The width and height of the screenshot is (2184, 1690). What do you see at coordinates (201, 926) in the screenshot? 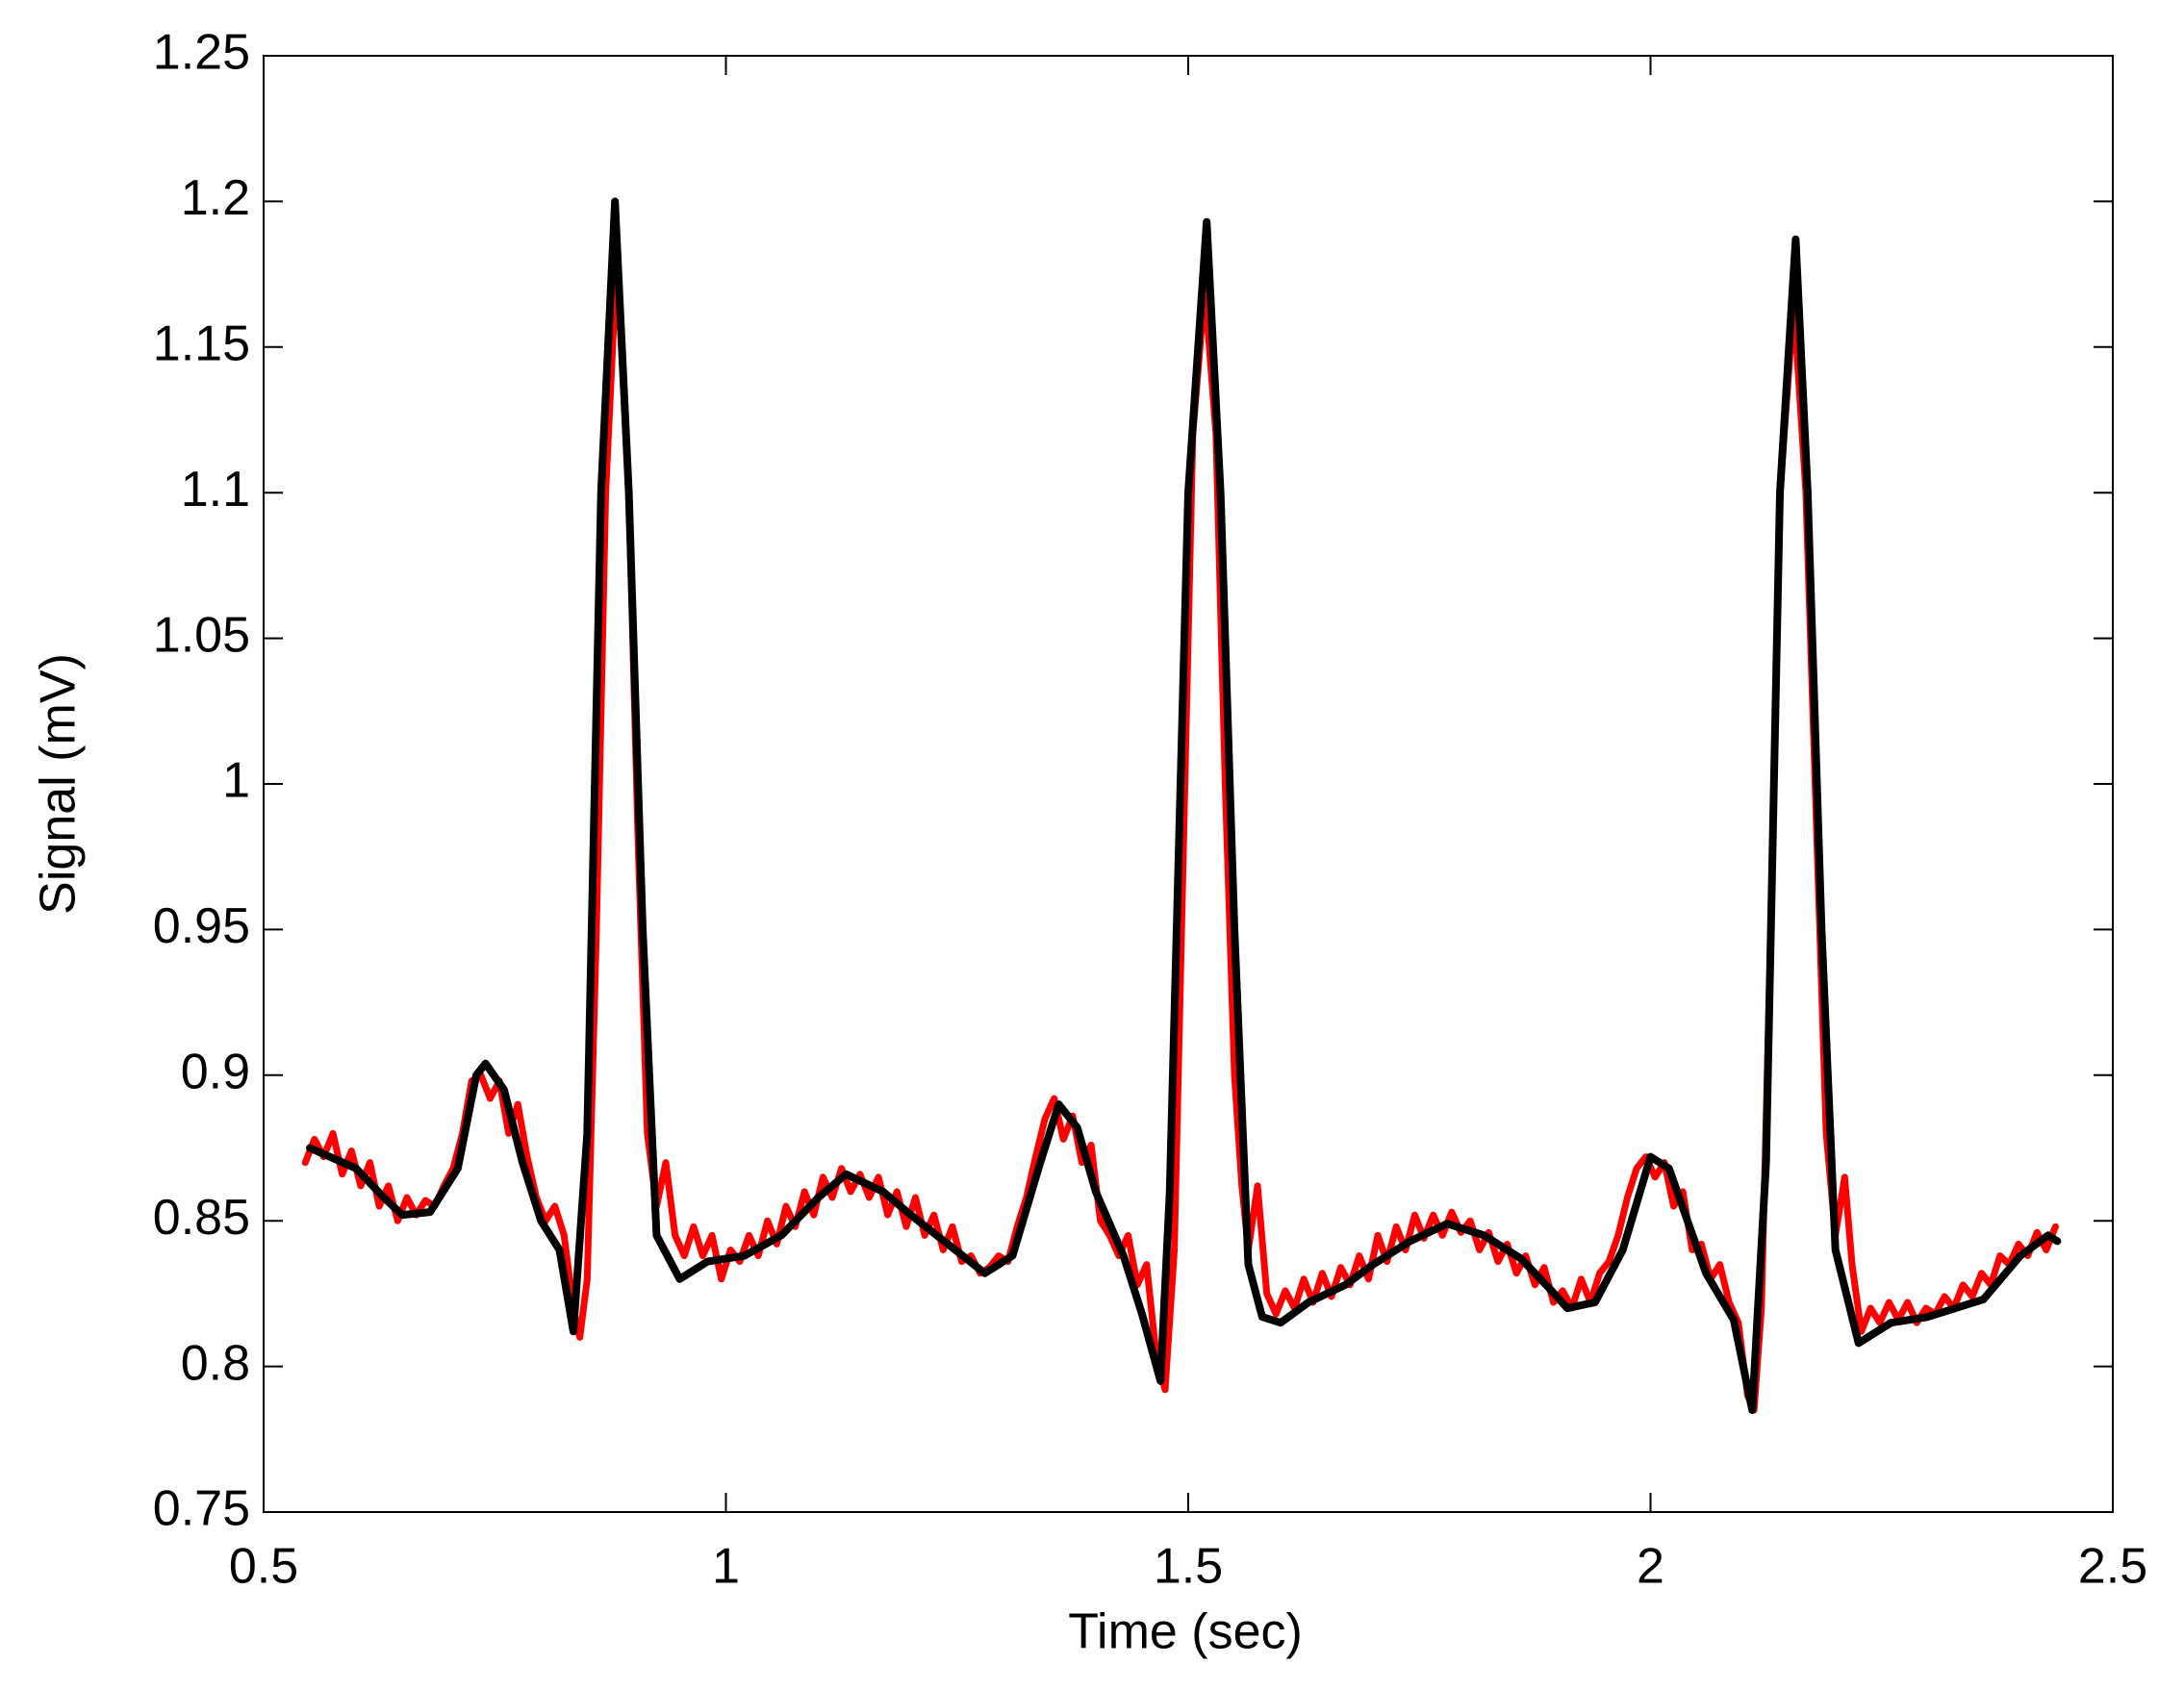
I see `y-tick-label: 0.95` at bounding box center [201, 926].